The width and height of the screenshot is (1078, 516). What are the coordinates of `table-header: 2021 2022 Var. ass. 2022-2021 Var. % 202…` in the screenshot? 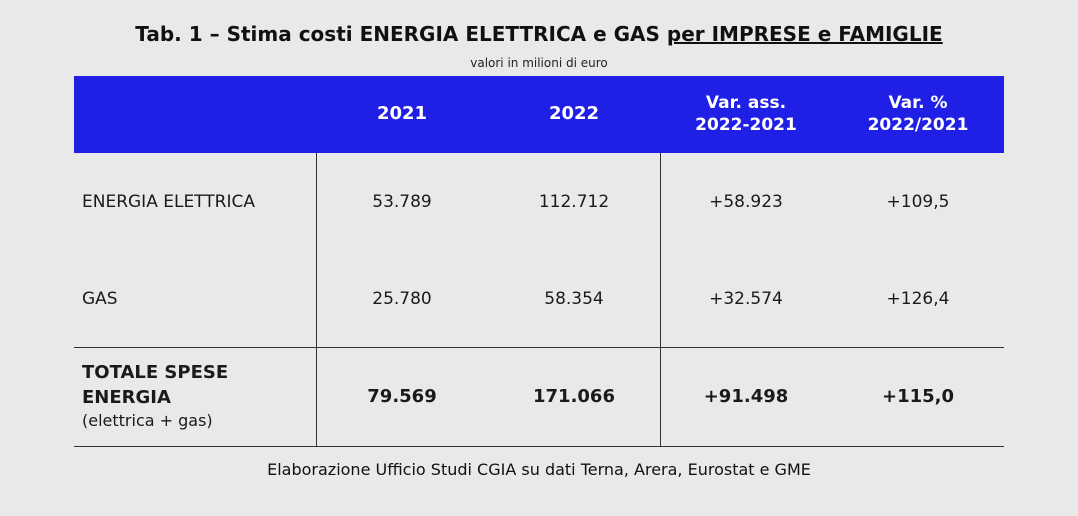 It's located at (539, 114).